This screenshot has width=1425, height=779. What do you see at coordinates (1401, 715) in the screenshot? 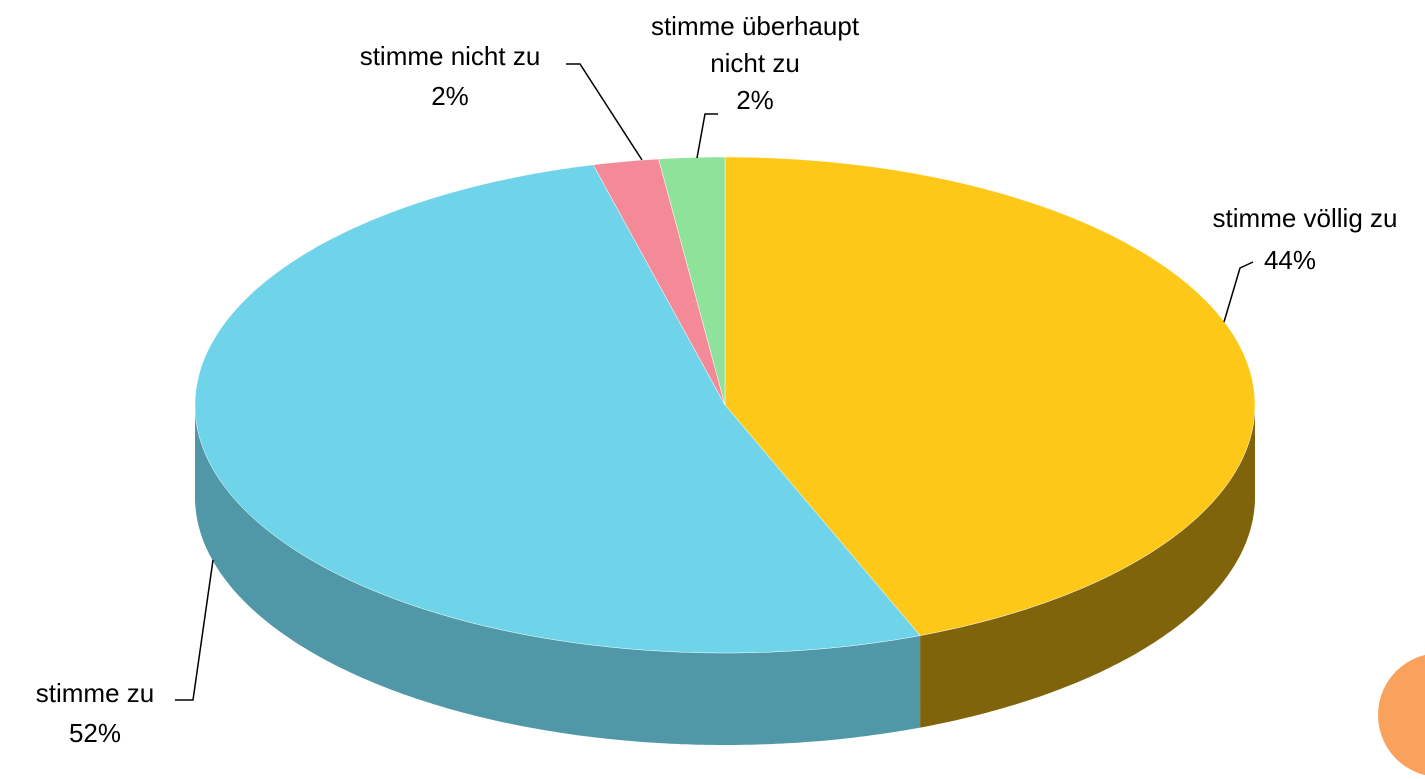
I see `decor-circle` at bounding box center [1401, 715].